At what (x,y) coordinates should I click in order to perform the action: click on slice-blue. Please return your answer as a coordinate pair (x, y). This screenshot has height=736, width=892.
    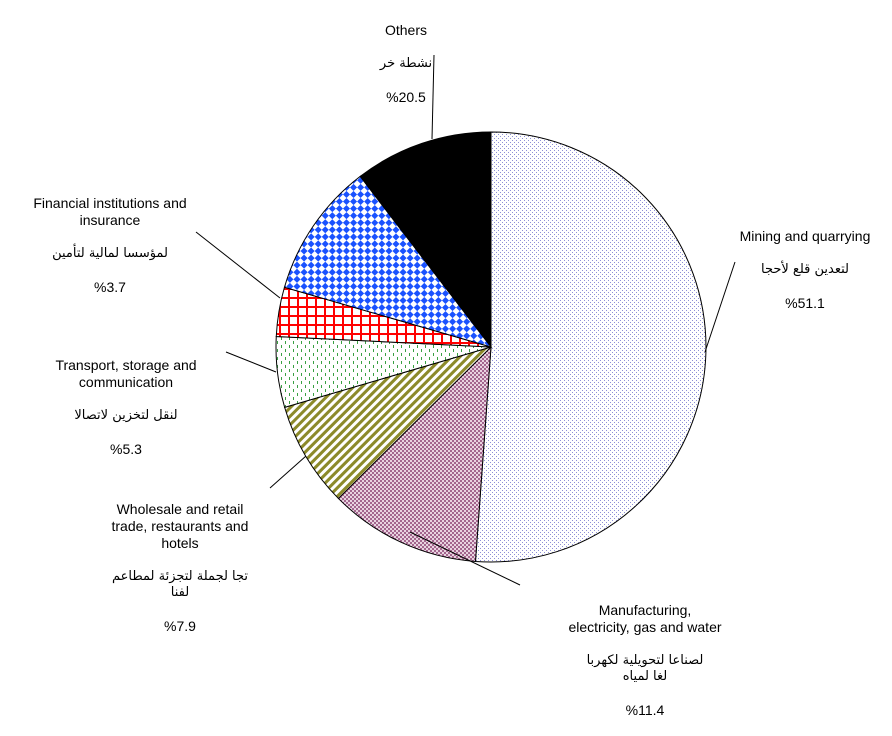
    Looking at the image, I should click on (388, 261).